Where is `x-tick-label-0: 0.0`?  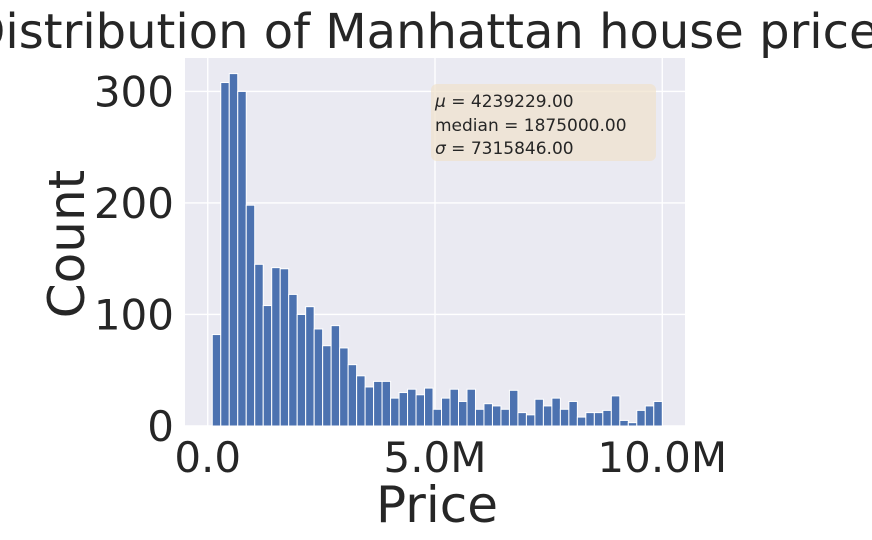 x-tick-label-0: 0.0 is located at coordinates (207, 457).